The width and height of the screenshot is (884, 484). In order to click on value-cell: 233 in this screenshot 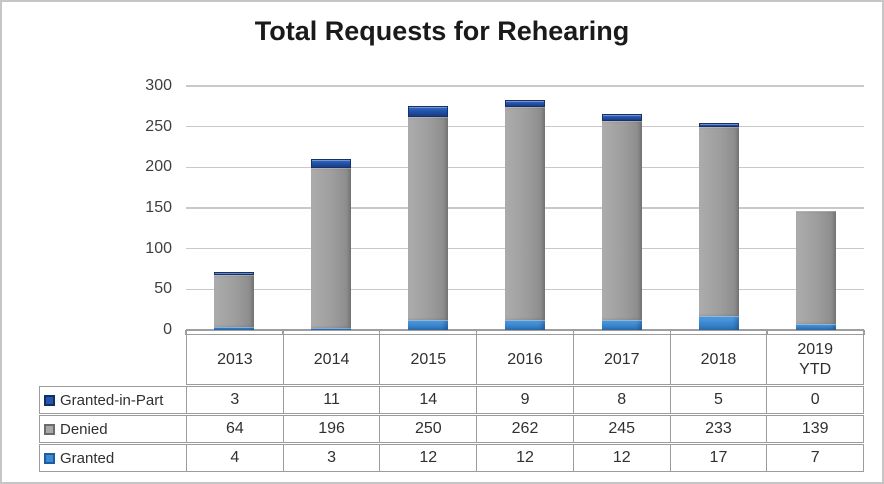, I will do `click(719, 429)`.